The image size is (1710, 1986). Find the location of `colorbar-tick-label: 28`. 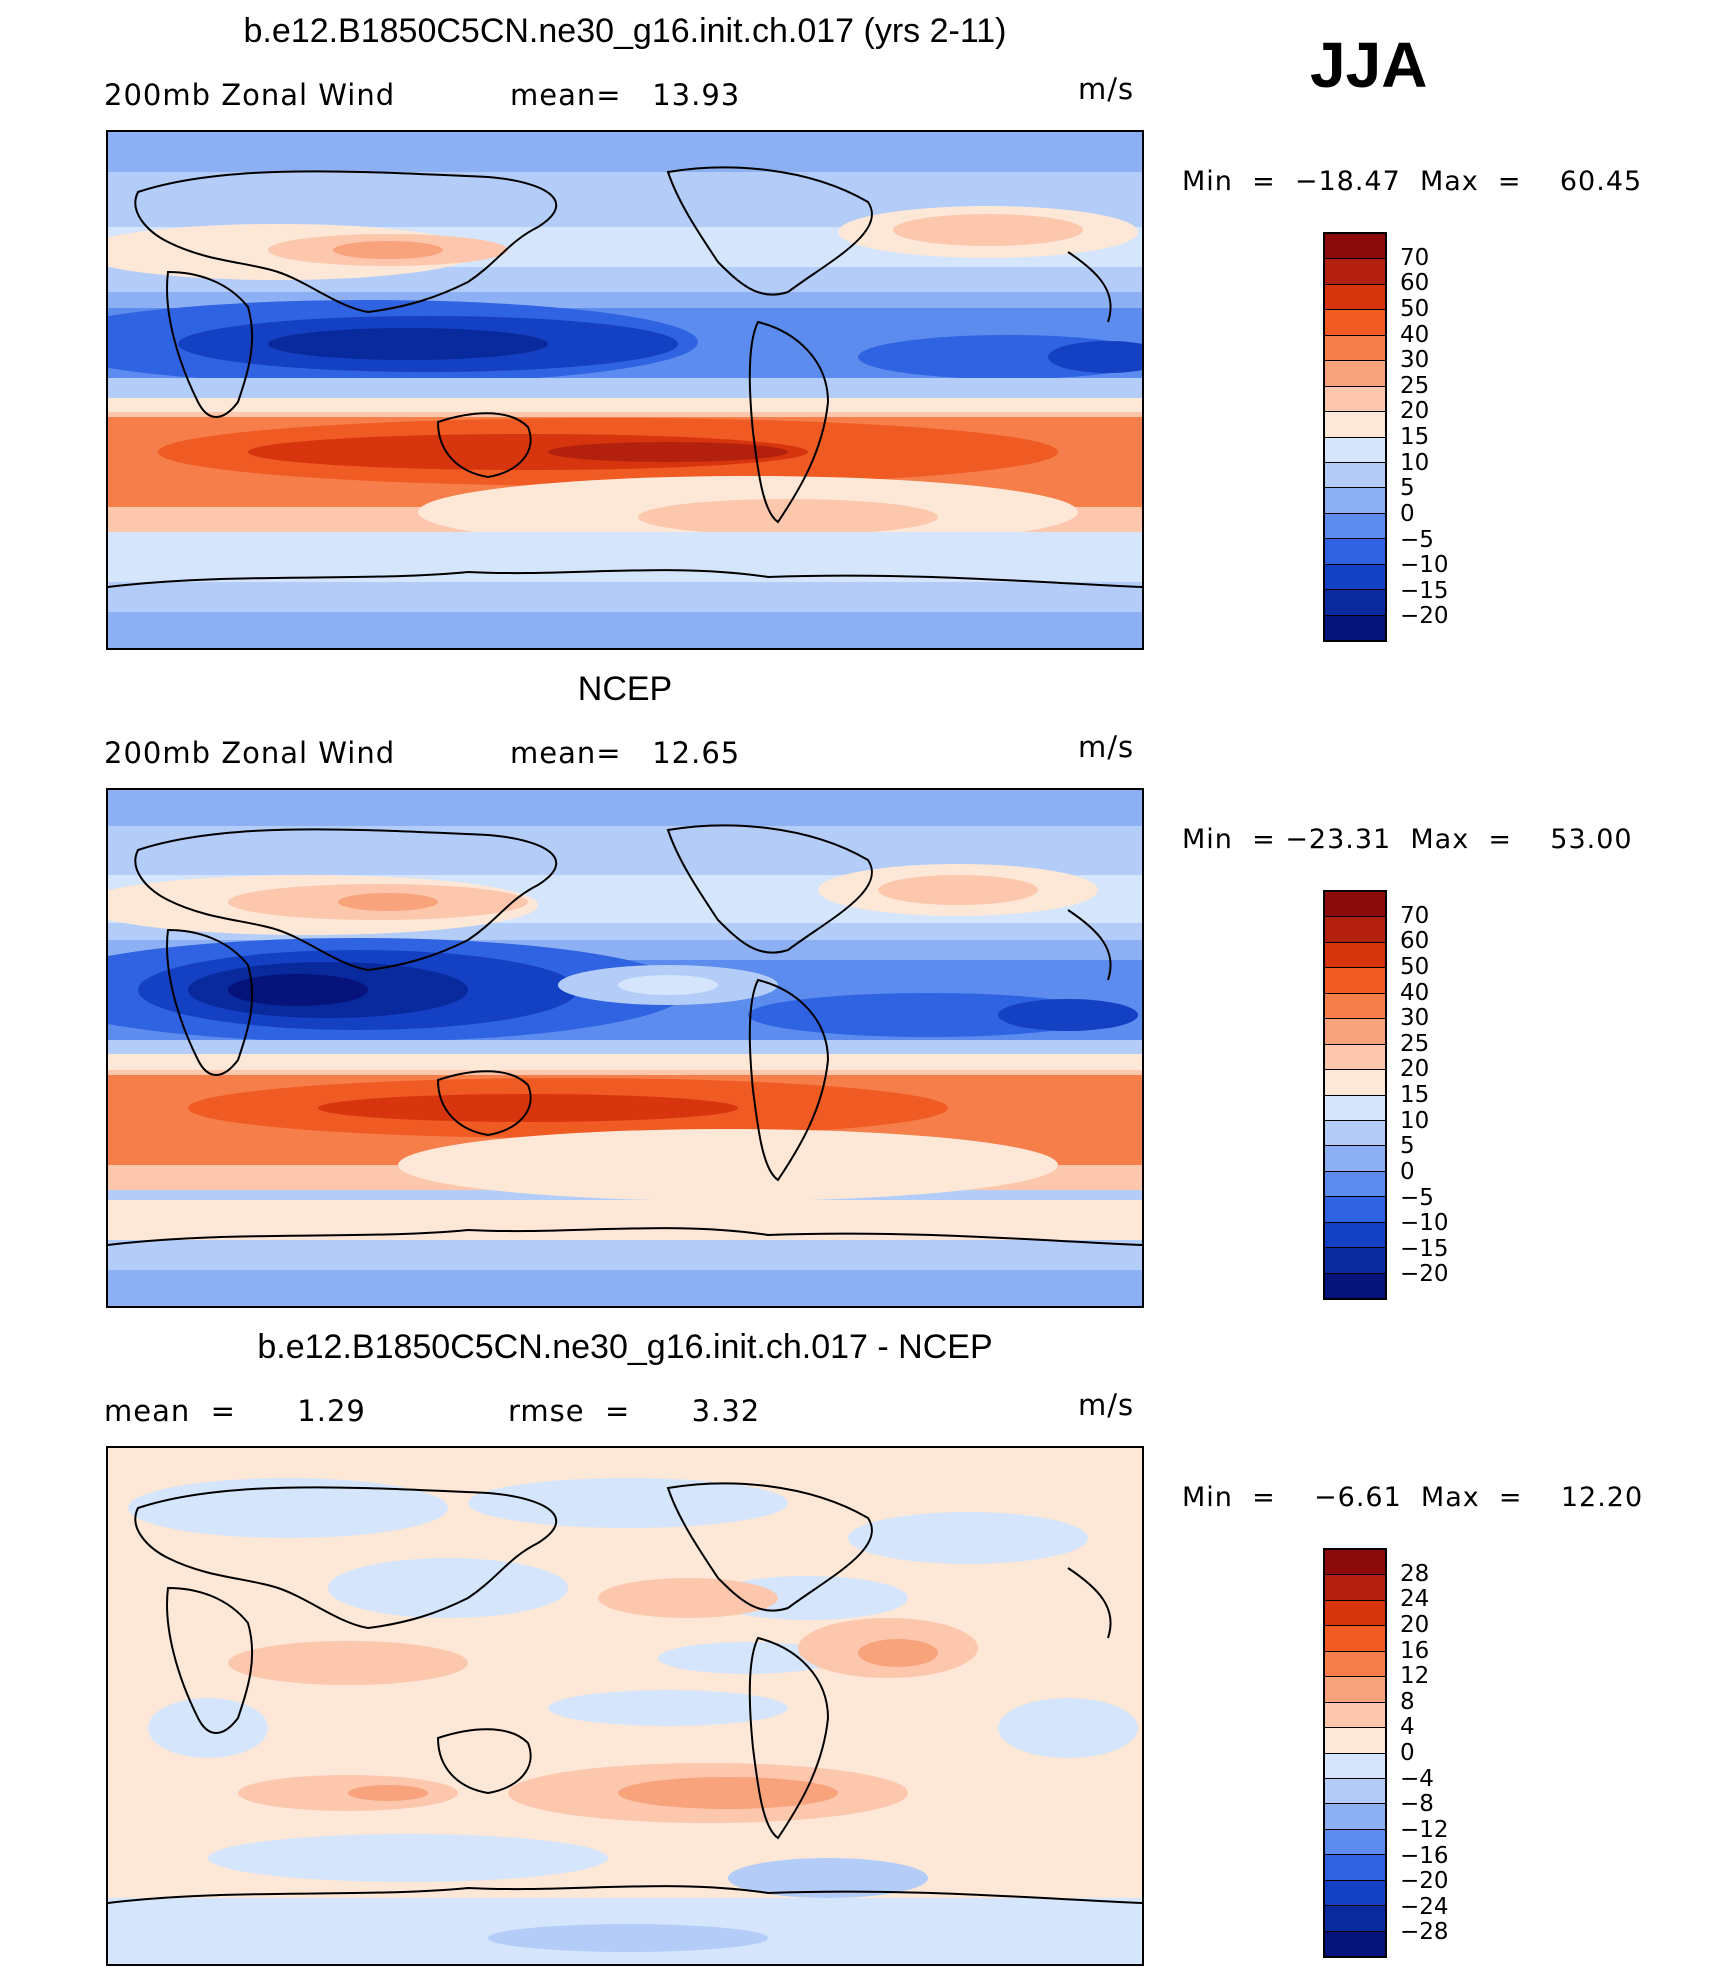

colorbar-tick-label: 28 is located at coordinates (1415, 1573).